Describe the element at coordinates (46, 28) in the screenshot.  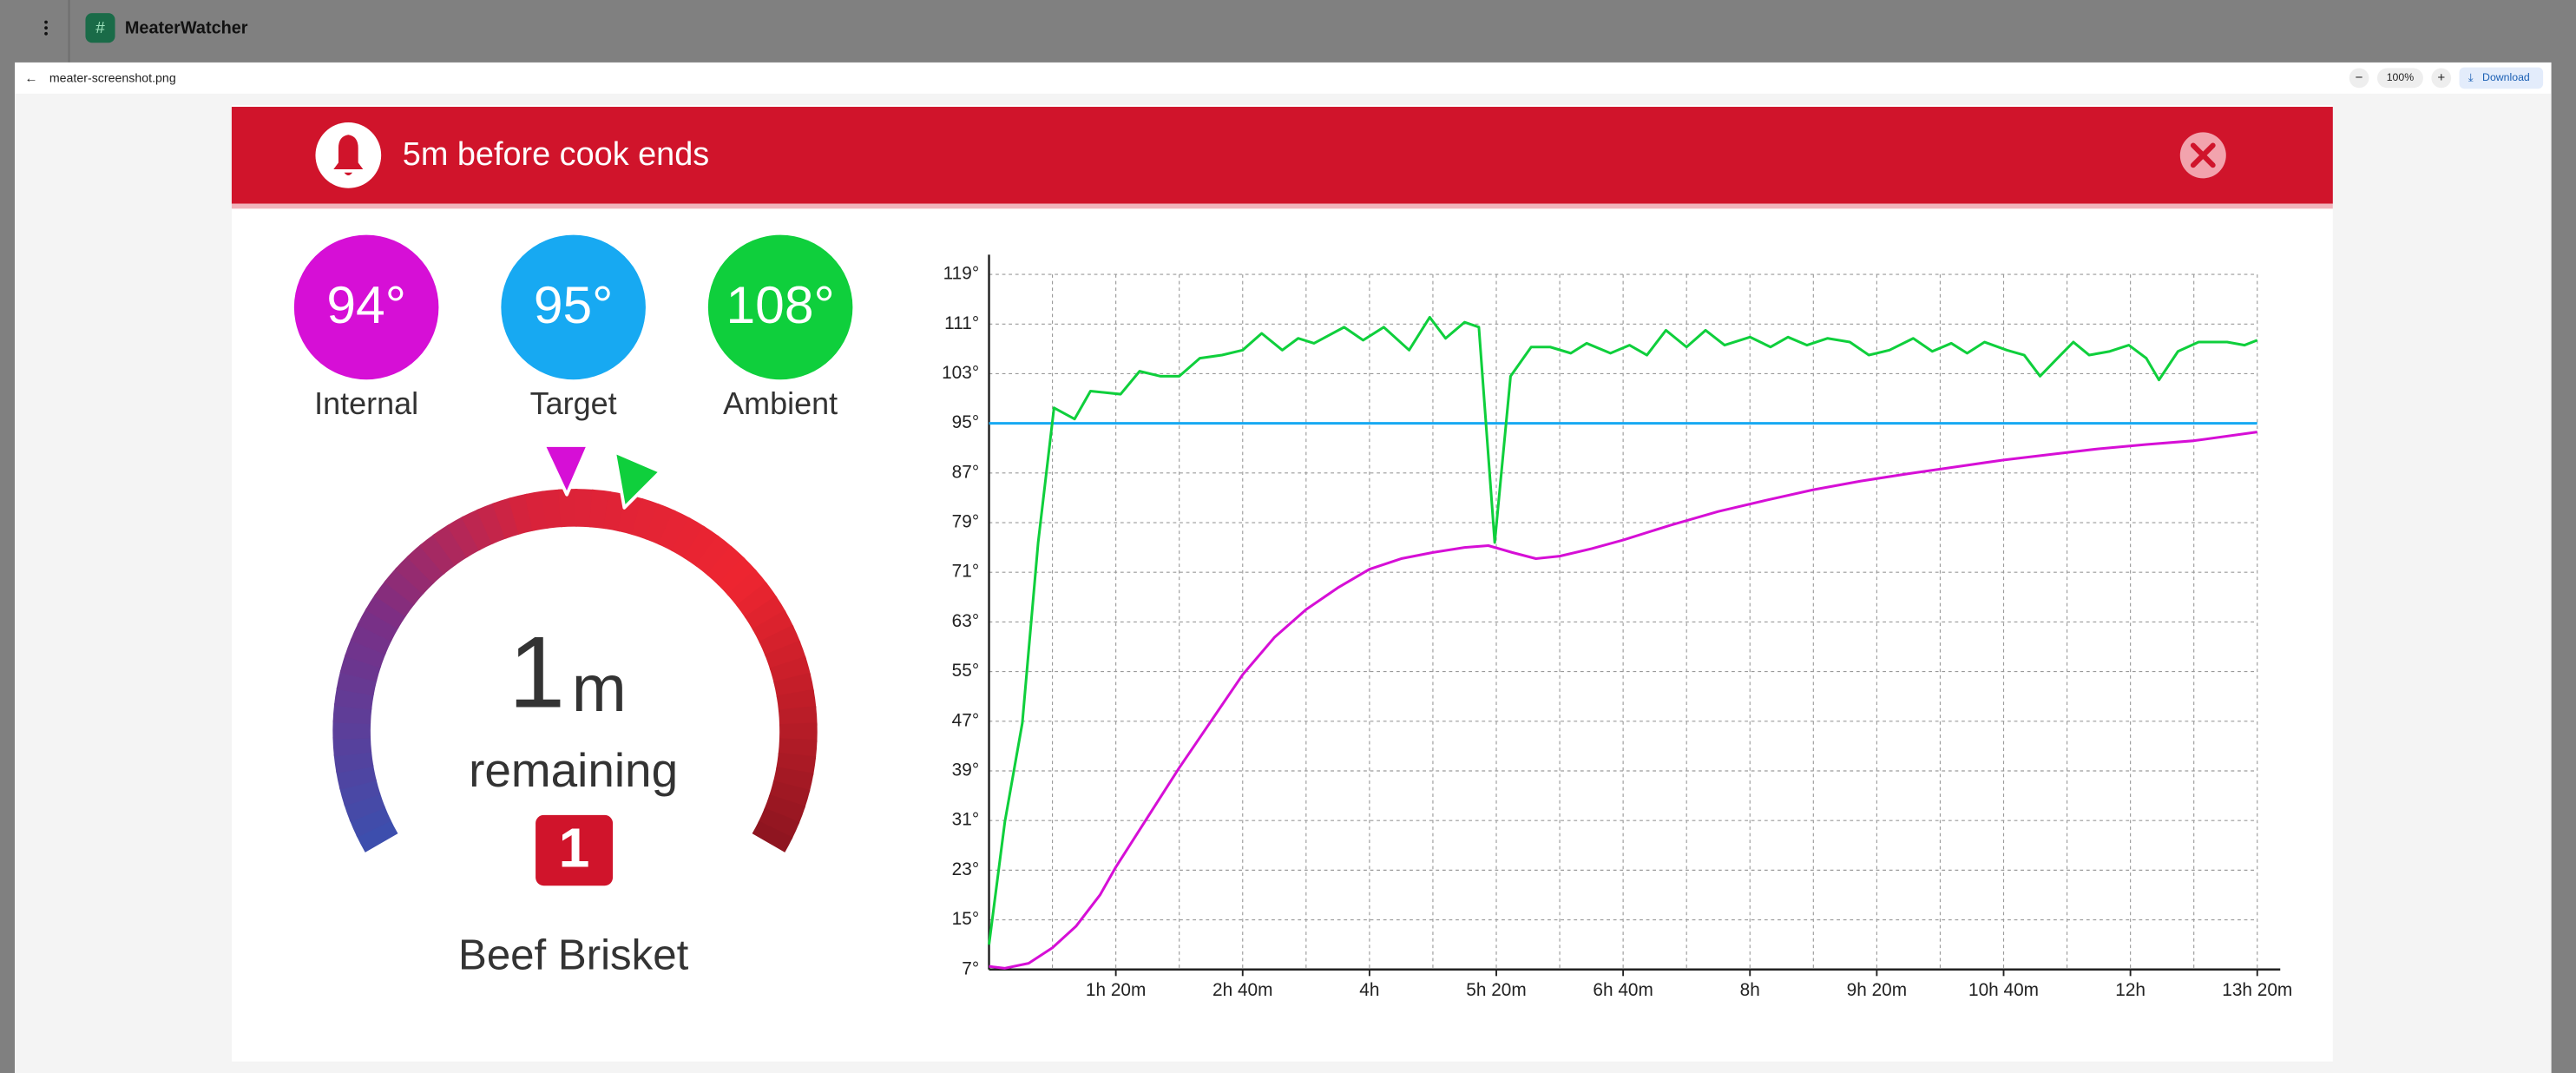
I see `kebab-menu` at that location.